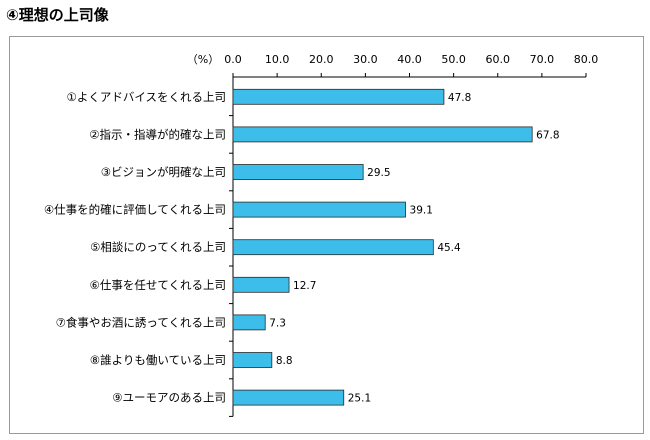 The image size is (650, 440). What do you see at coordinates (453, 59) in the screenshot?
I see `x-tick-label: 50.0` at bounding box center [453, 59].